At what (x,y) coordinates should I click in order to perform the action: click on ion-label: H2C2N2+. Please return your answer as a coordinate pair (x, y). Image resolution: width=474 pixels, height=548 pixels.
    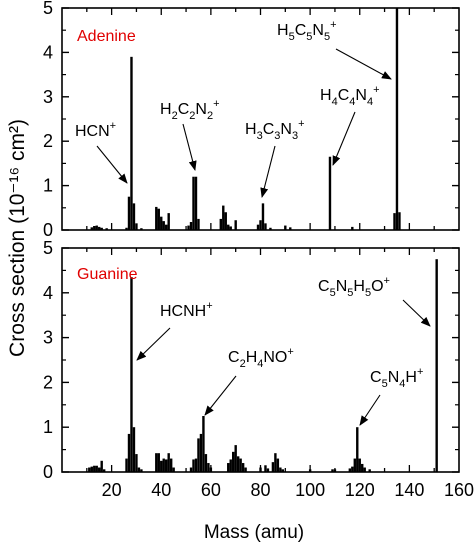
    Looking at the image, I should click on (190, 110).